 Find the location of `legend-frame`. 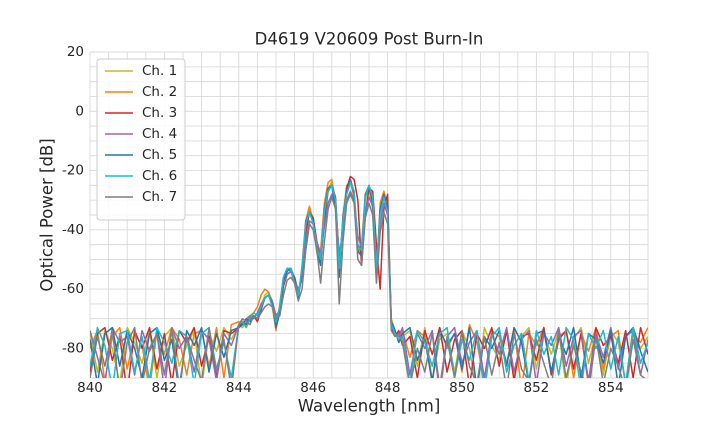

legend-frame is located at coordinates (141, 139).